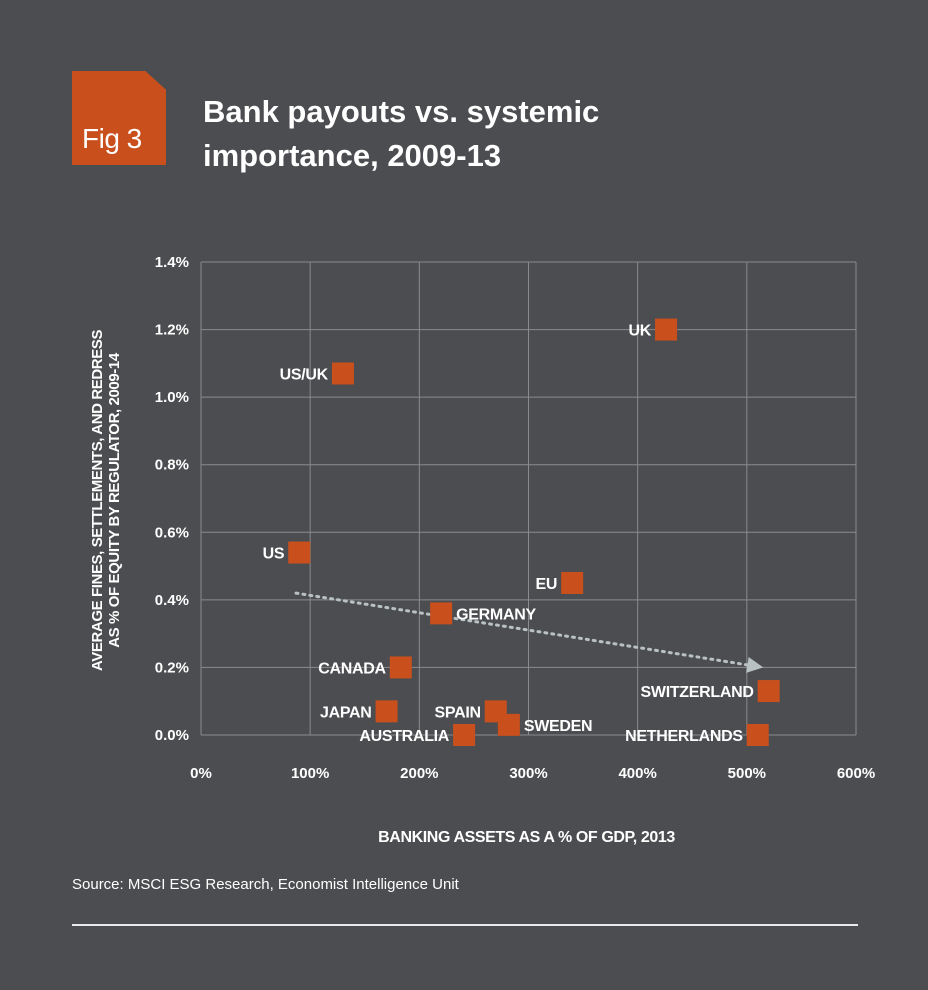 This screenshot has height=990, width=928. Describe the element at coordinates (496, 614) in the screenshot. I see `point-label: GERMANY` at that location.